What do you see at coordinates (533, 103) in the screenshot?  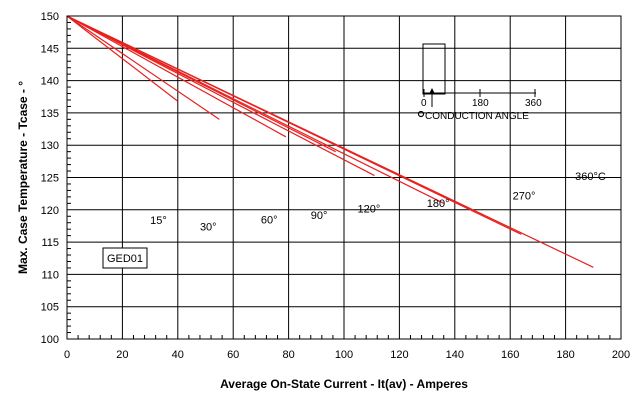 I see `inset-label-360: 360` at bounding box center [533, 103].